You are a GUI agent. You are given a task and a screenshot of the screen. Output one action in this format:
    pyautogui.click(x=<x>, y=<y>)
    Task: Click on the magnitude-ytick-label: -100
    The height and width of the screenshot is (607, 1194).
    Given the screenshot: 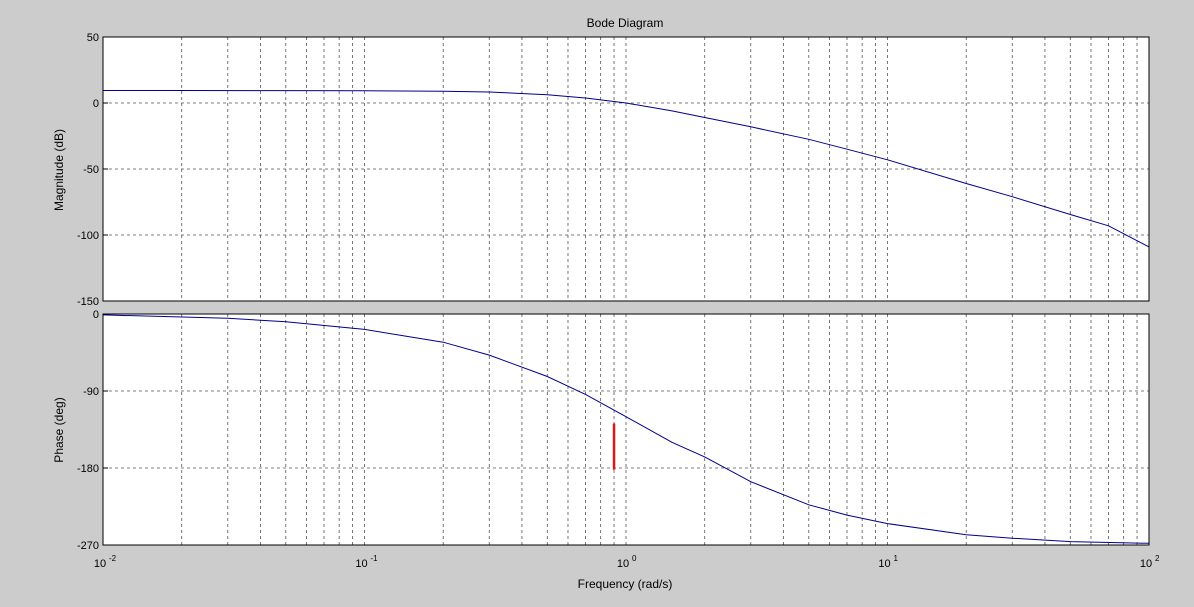 What is the action you would take?
    pyautogui.click(x=88, y=236)
    